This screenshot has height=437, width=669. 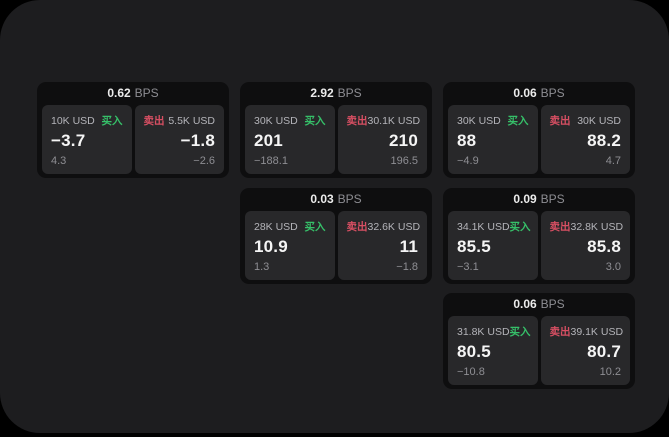 I want to click on buy-notional: 10K USD, so click(x=73, y=120).